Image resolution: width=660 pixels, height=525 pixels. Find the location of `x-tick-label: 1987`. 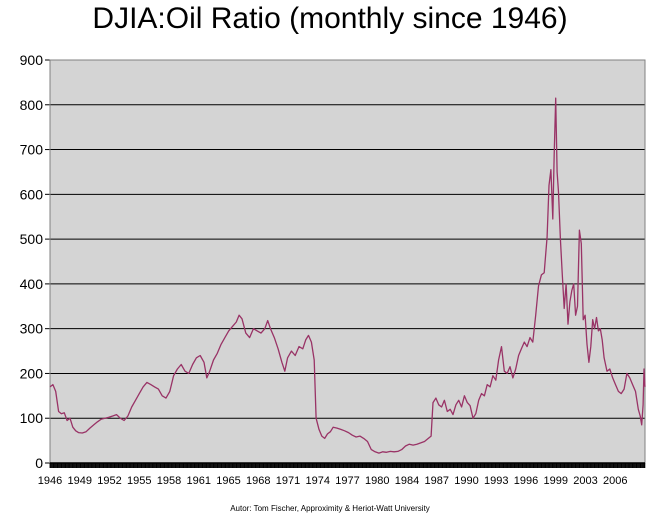

x-tick-label: 1987 is located at coordinates (437, 481).